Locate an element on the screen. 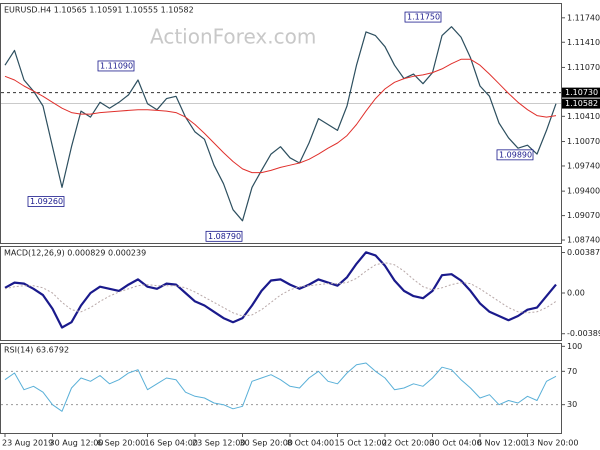 The width and height of the screenshot is (600, 450). y-tick-label: 0.003876 is located at coordinates (583, 252).